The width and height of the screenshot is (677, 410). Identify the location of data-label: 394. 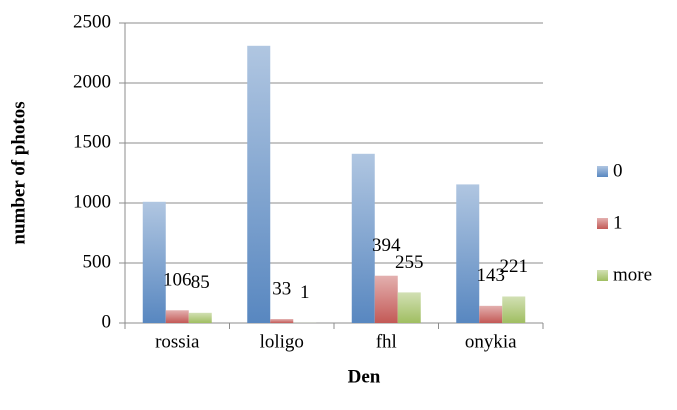
(386, 245).